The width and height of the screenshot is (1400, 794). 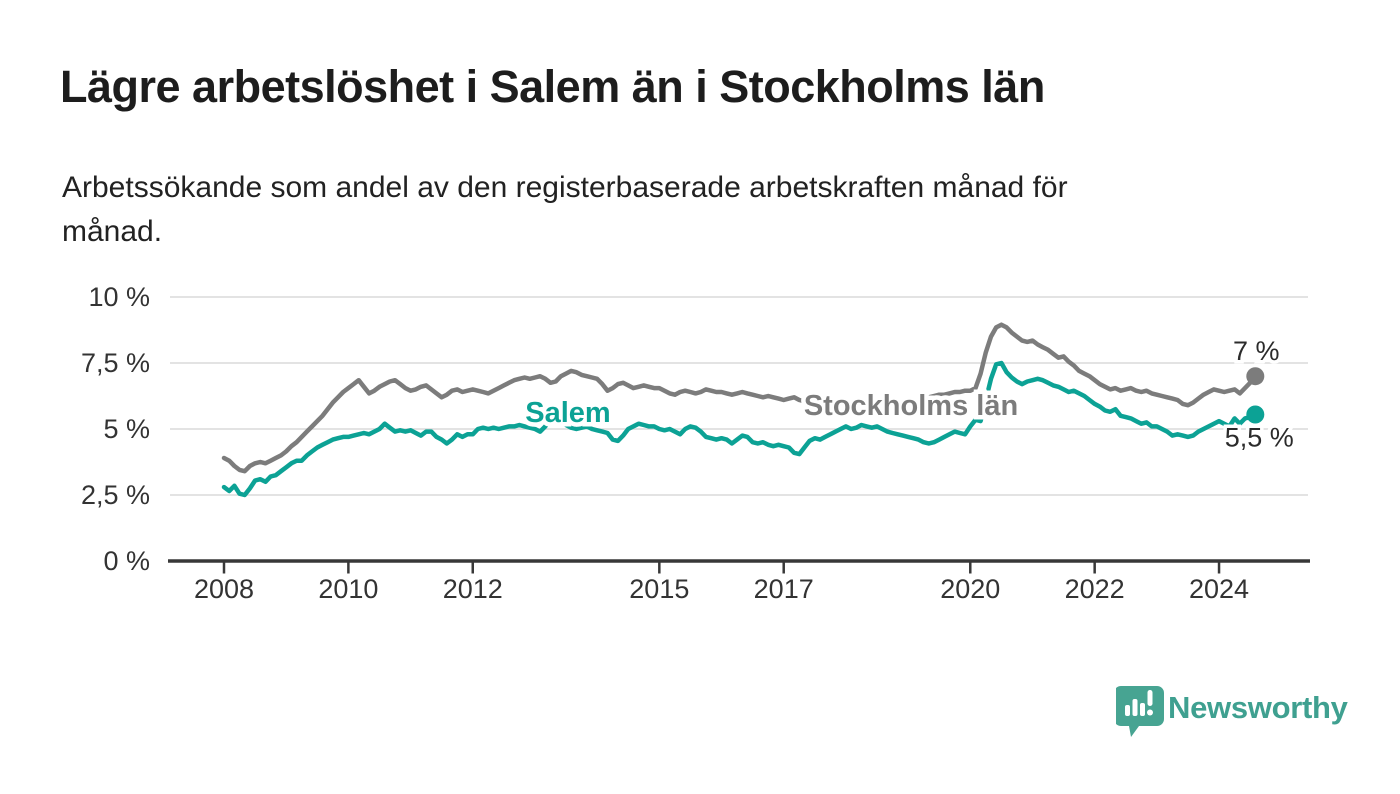 I want to click on newsworthy-logo-text: Newsworthy, so click(x=1258, y=707).